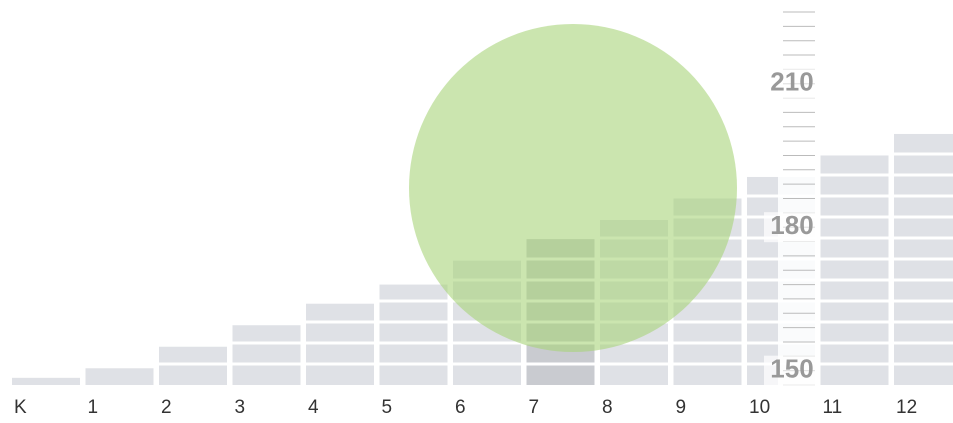  What do you see at coordinates (607, 407) in the screenshot?
I see `x-tick-label: 8` at bounding box center [607, 407].